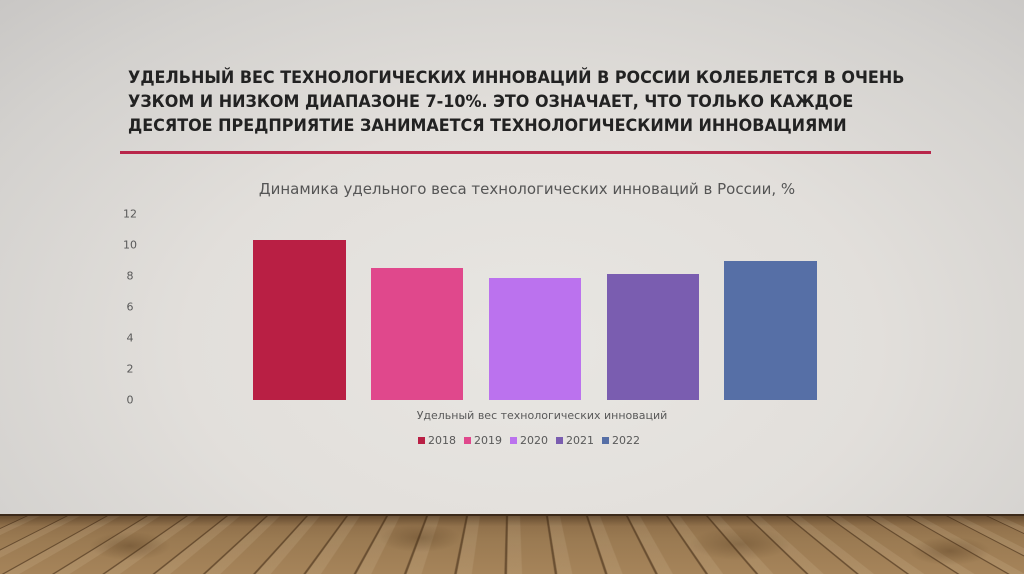 The image size is (1024, 574). Describe the element at coordinates (130, 245) in the screenshot. I see `y-tick: 10` at that location.